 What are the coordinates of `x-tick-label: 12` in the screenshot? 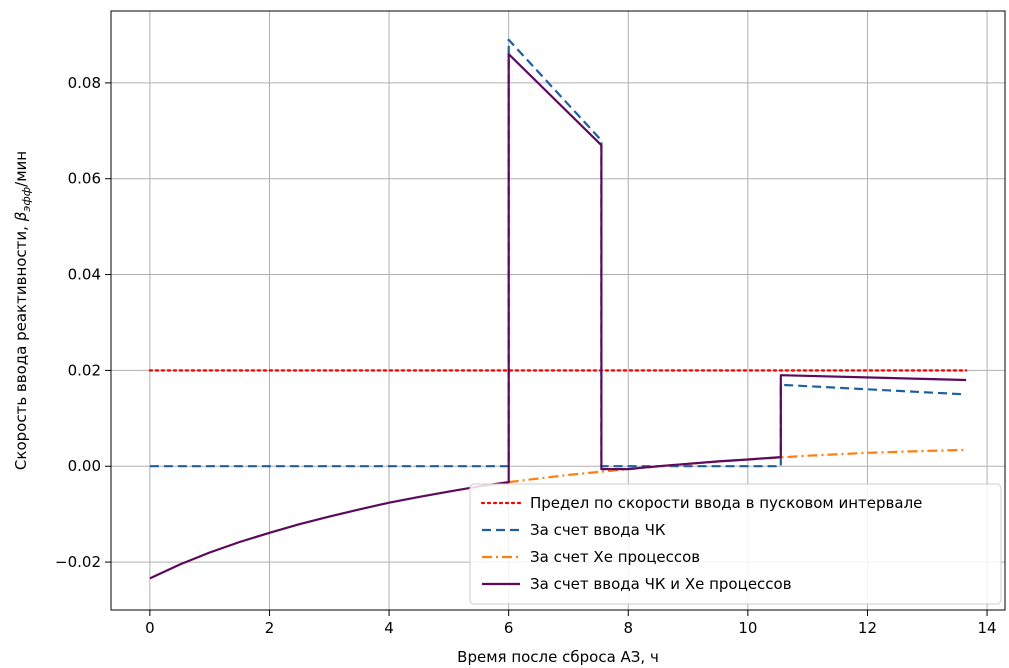 It's located at (867, 628).